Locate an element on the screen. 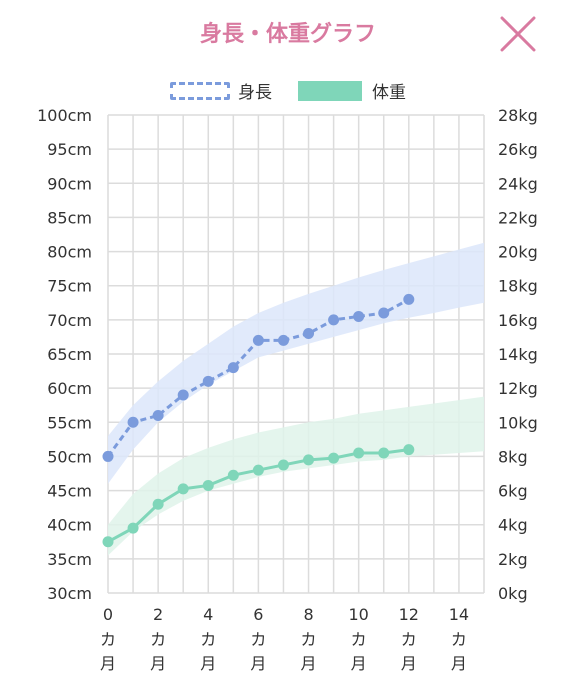 The width and height of the screenshot is (576, 694). y-left-tick-label: 50cm is located at coordinates (69, 456).